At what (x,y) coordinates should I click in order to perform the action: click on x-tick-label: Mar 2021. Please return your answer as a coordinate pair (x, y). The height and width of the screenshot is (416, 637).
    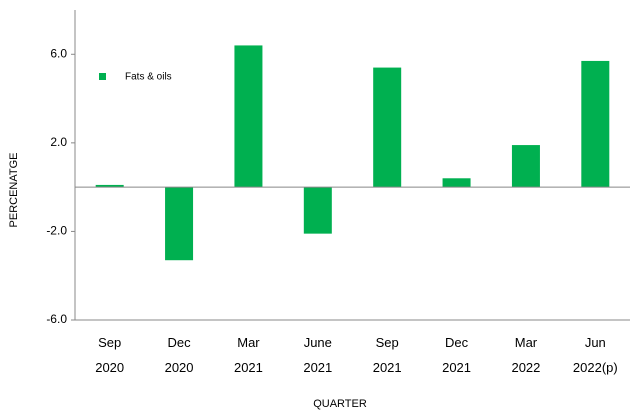
    Looking at the image, I should click on (248, 355).